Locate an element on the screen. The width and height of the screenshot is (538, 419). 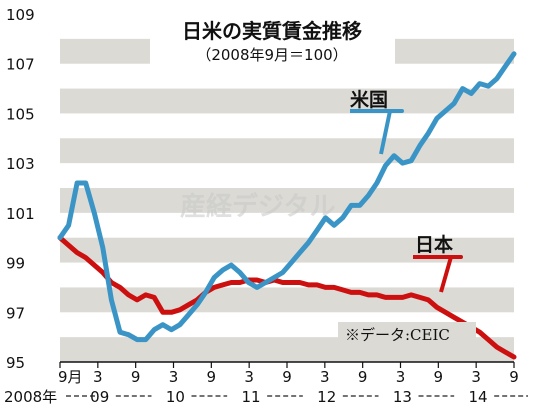
x-tick-year-label: 11 is located at coordinates (251, 397).